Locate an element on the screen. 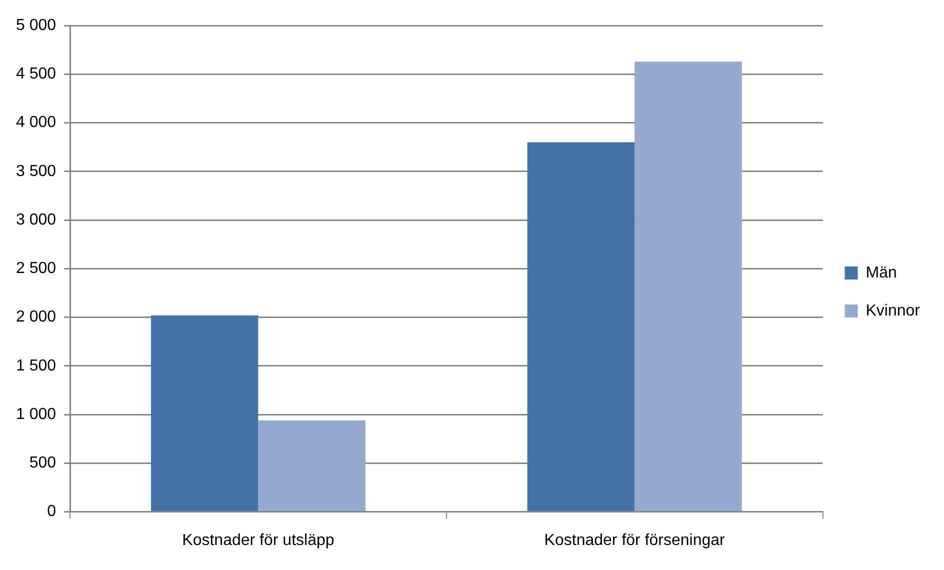 The image size is (944, 570). y-tick-label: 1 500 is located at coordinates (36, 365).